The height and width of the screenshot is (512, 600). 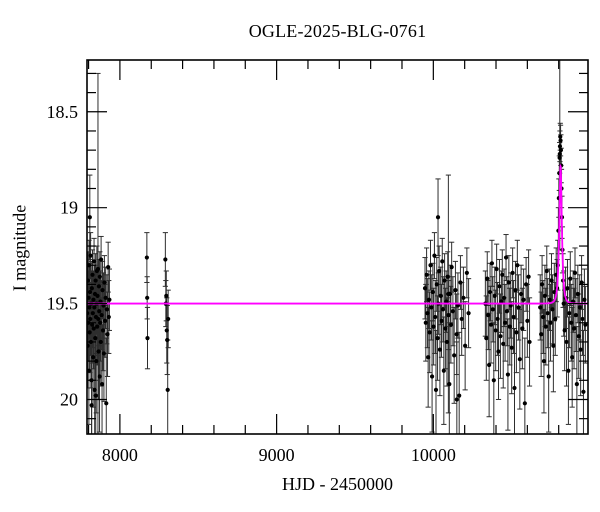 What do you see at coordinates (433, 455) in the screenshot?
I see `svg-text: 10000` at bounding box center [433, 455].